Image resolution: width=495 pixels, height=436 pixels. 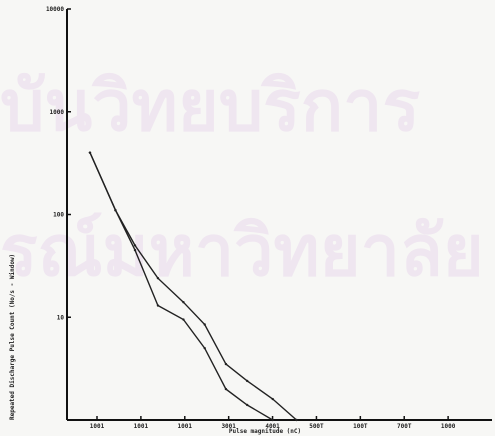 I want to click on x-axis-label: Pulse magnitude (nC), so click(x=265, y=431).